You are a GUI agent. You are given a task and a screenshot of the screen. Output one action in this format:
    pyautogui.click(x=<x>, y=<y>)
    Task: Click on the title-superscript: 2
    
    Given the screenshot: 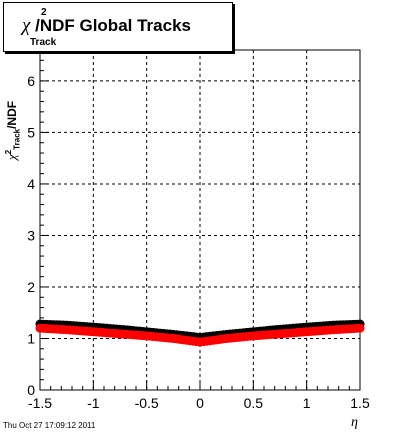 What is the action you would take?
    pyautogui.click(x=44, y=12)
    